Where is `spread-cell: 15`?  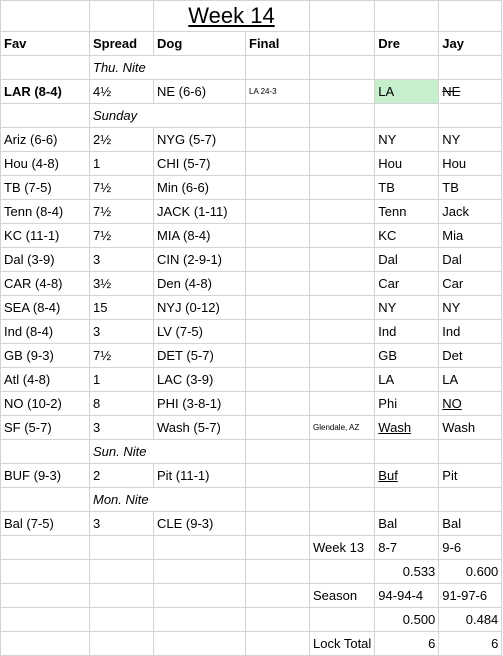 spread-cell: 15 is located at coordinates (121, 307).